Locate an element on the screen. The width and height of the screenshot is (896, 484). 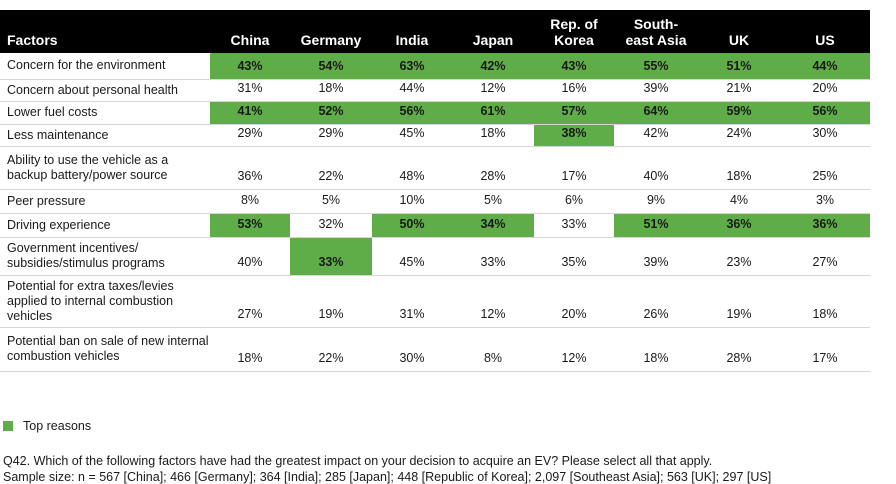
col-label: India is located at coordinates (412, 40).